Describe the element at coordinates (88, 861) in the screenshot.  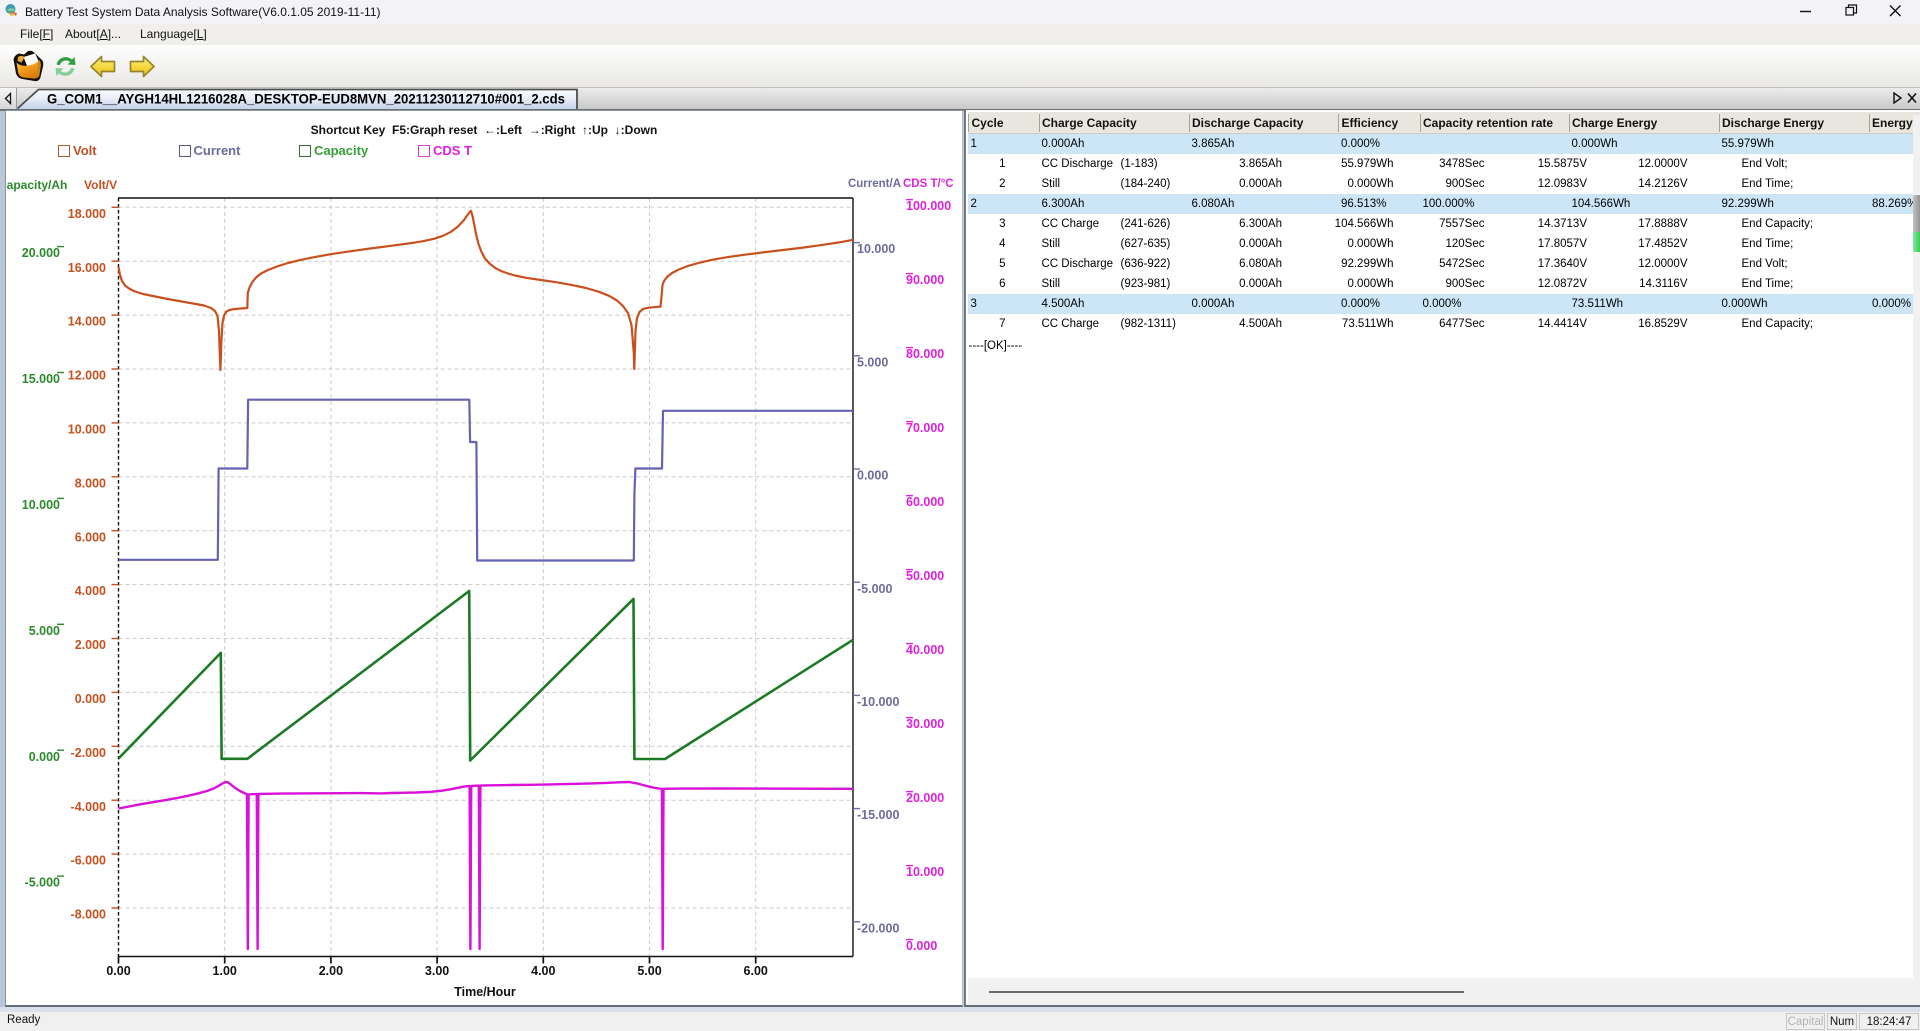
I see `svg-text: -6.000` at that location.